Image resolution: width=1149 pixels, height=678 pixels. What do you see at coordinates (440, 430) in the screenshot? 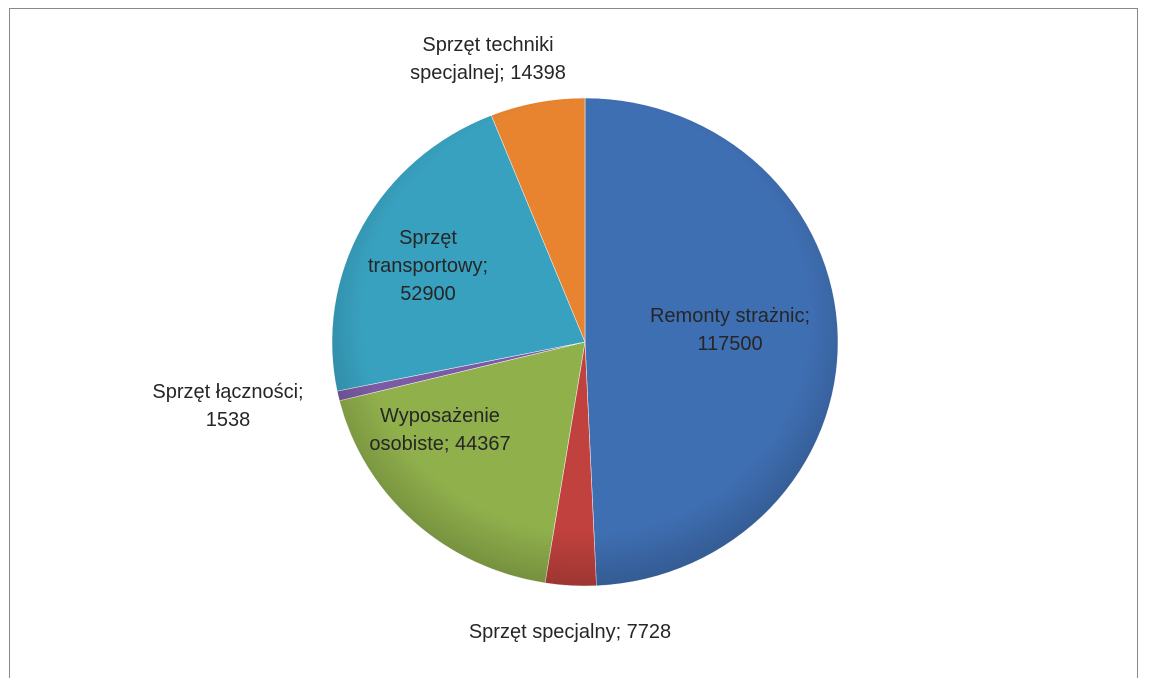
I see `data-label: Wyposażenie osobiste; 44367` at bounding box center [440, 430].